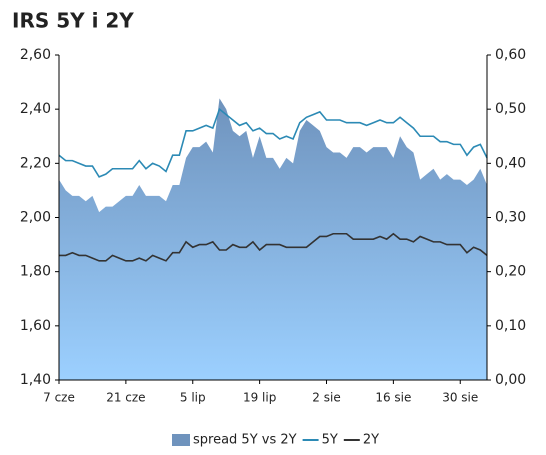  I want to click on y-tick-label: 1,40, so click(35, 380).